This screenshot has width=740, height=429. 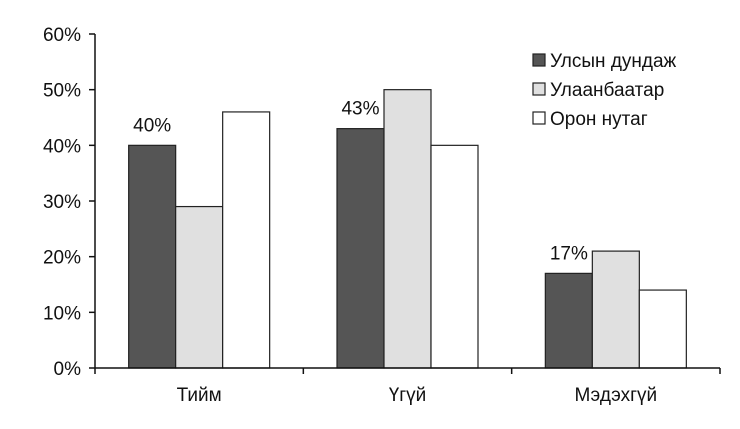 I want to click on legend-label: Орон нутаг, so click(x=599, y=119).